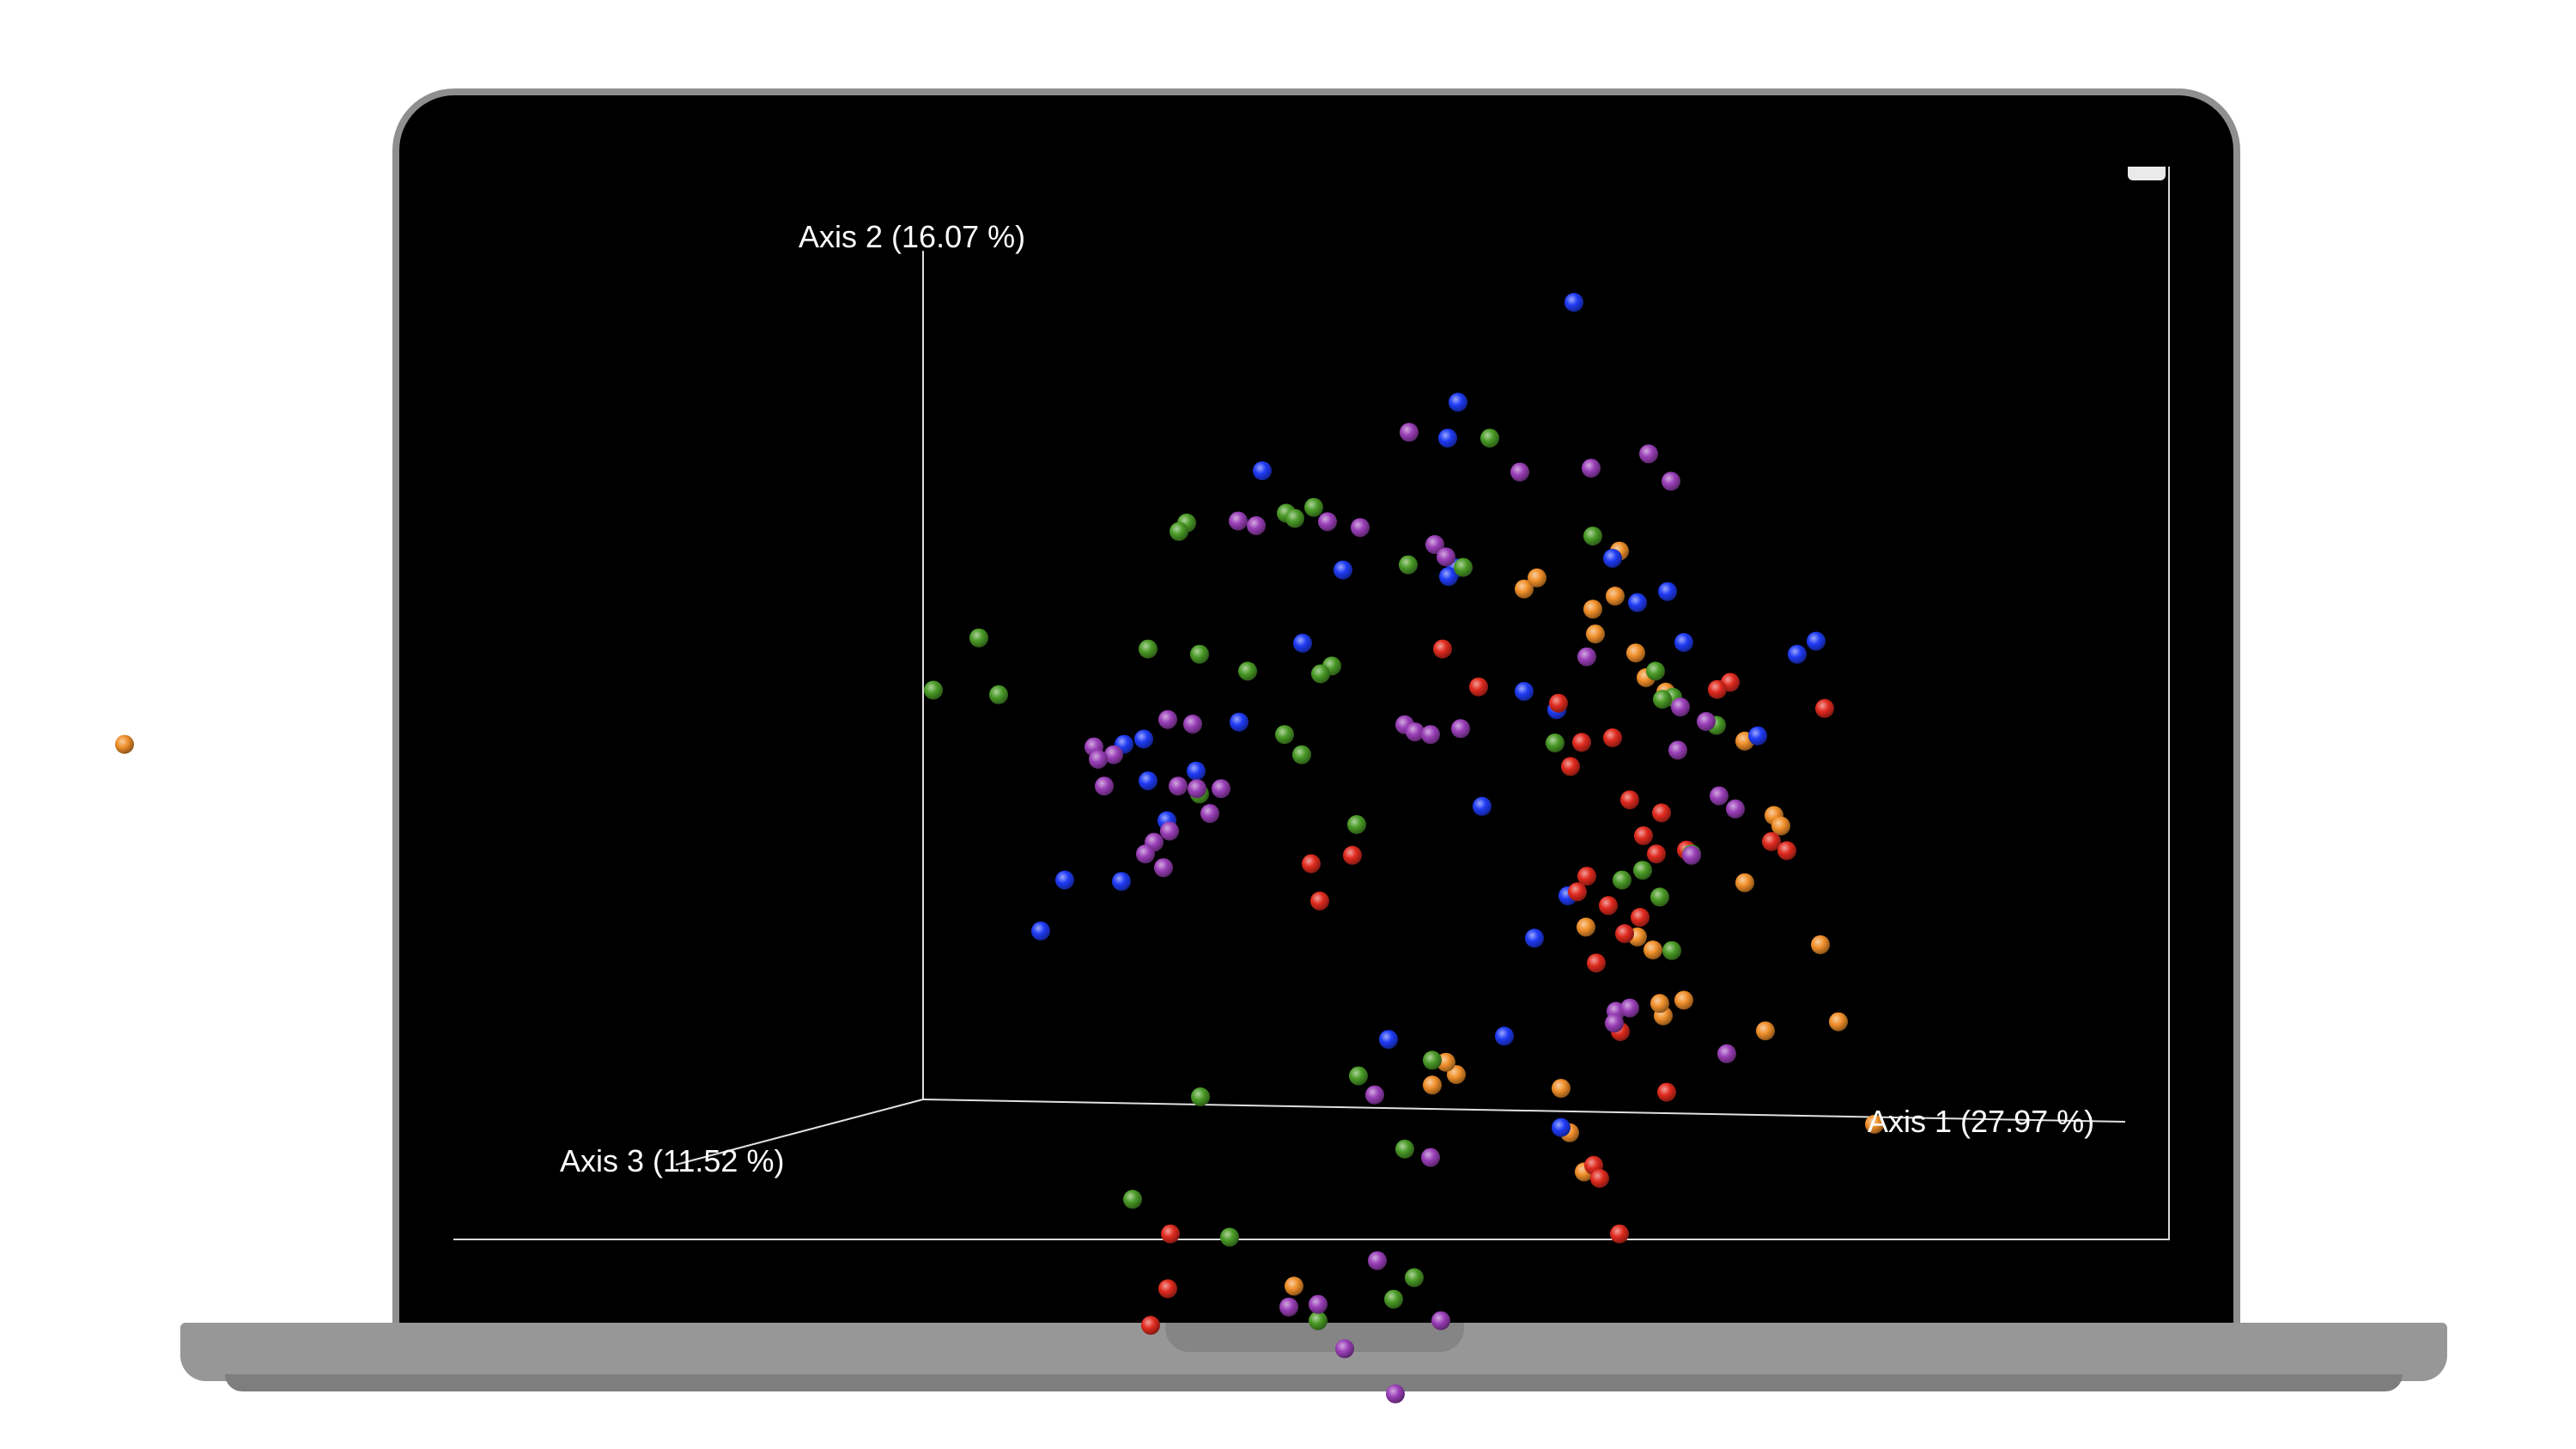 The width and height of the screenshot is (2576, 1449). What do you see at coordinates (2147, 173) in the screenshot?
I see `minimize-icon` at bounding box center [2147, 173].